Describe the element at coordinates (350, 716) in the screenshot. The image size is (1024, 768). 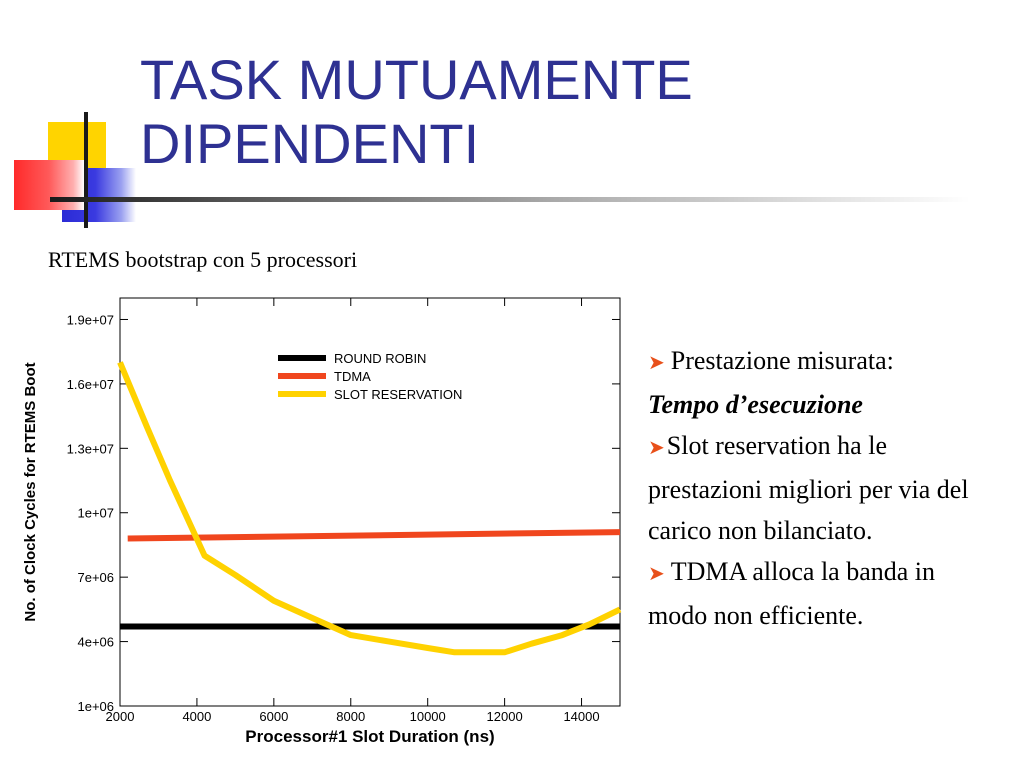
I see `x-tick-label: 8000` at that location.